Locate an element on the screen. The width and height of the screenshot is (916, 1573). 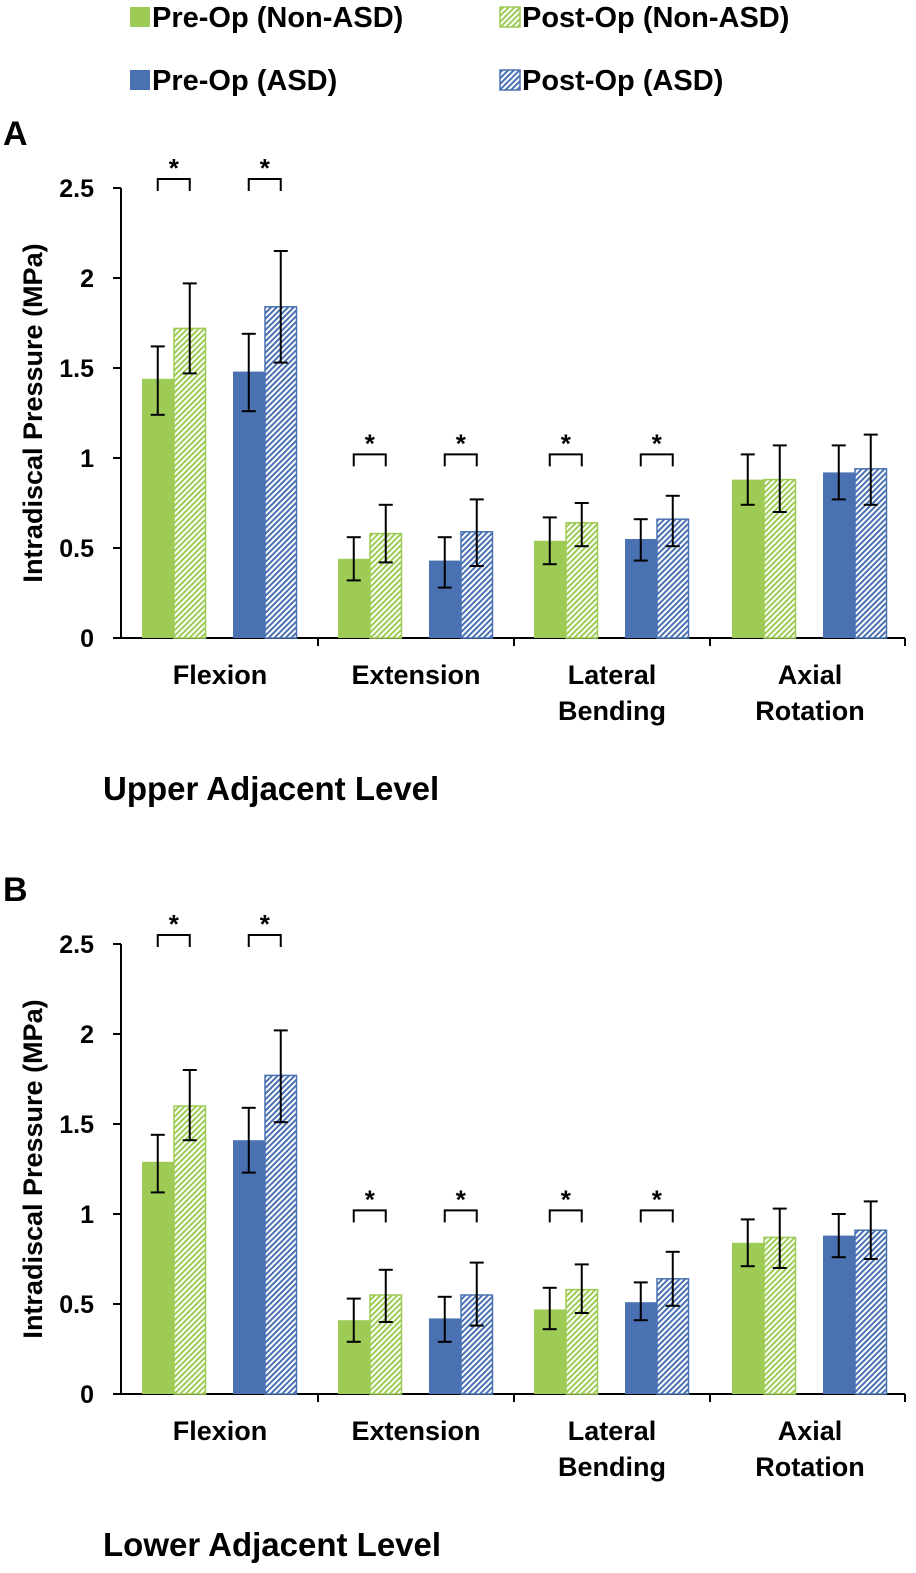
x-tick-label: Bending is located at coordinates (612, 1467).